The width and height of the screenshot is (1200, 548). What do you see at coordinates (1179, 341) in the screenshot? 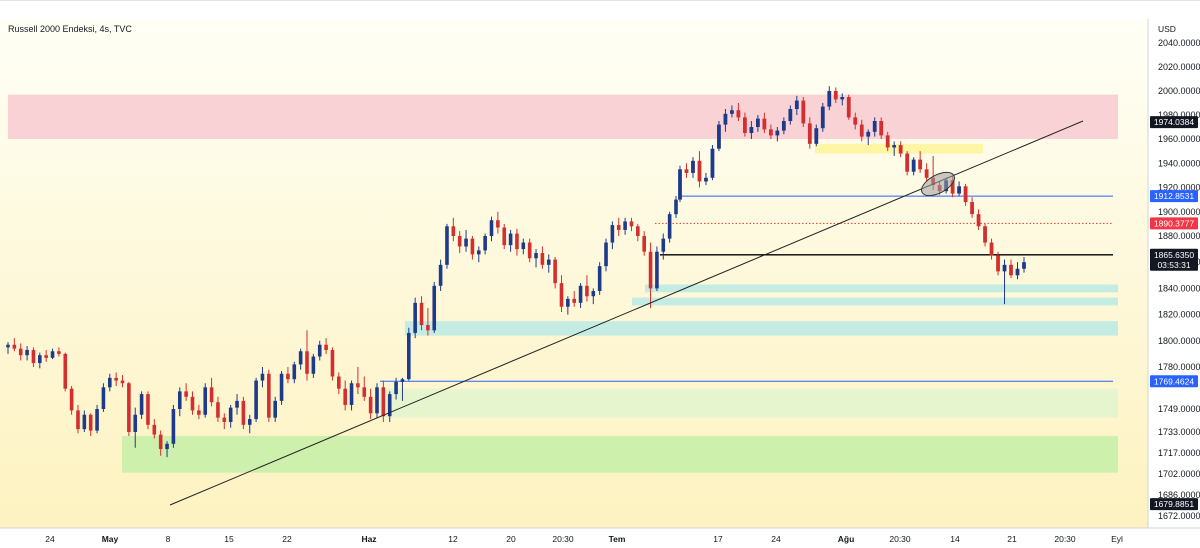
I see `price-tick: 1800.0000` at bounding box center [1179, 341].